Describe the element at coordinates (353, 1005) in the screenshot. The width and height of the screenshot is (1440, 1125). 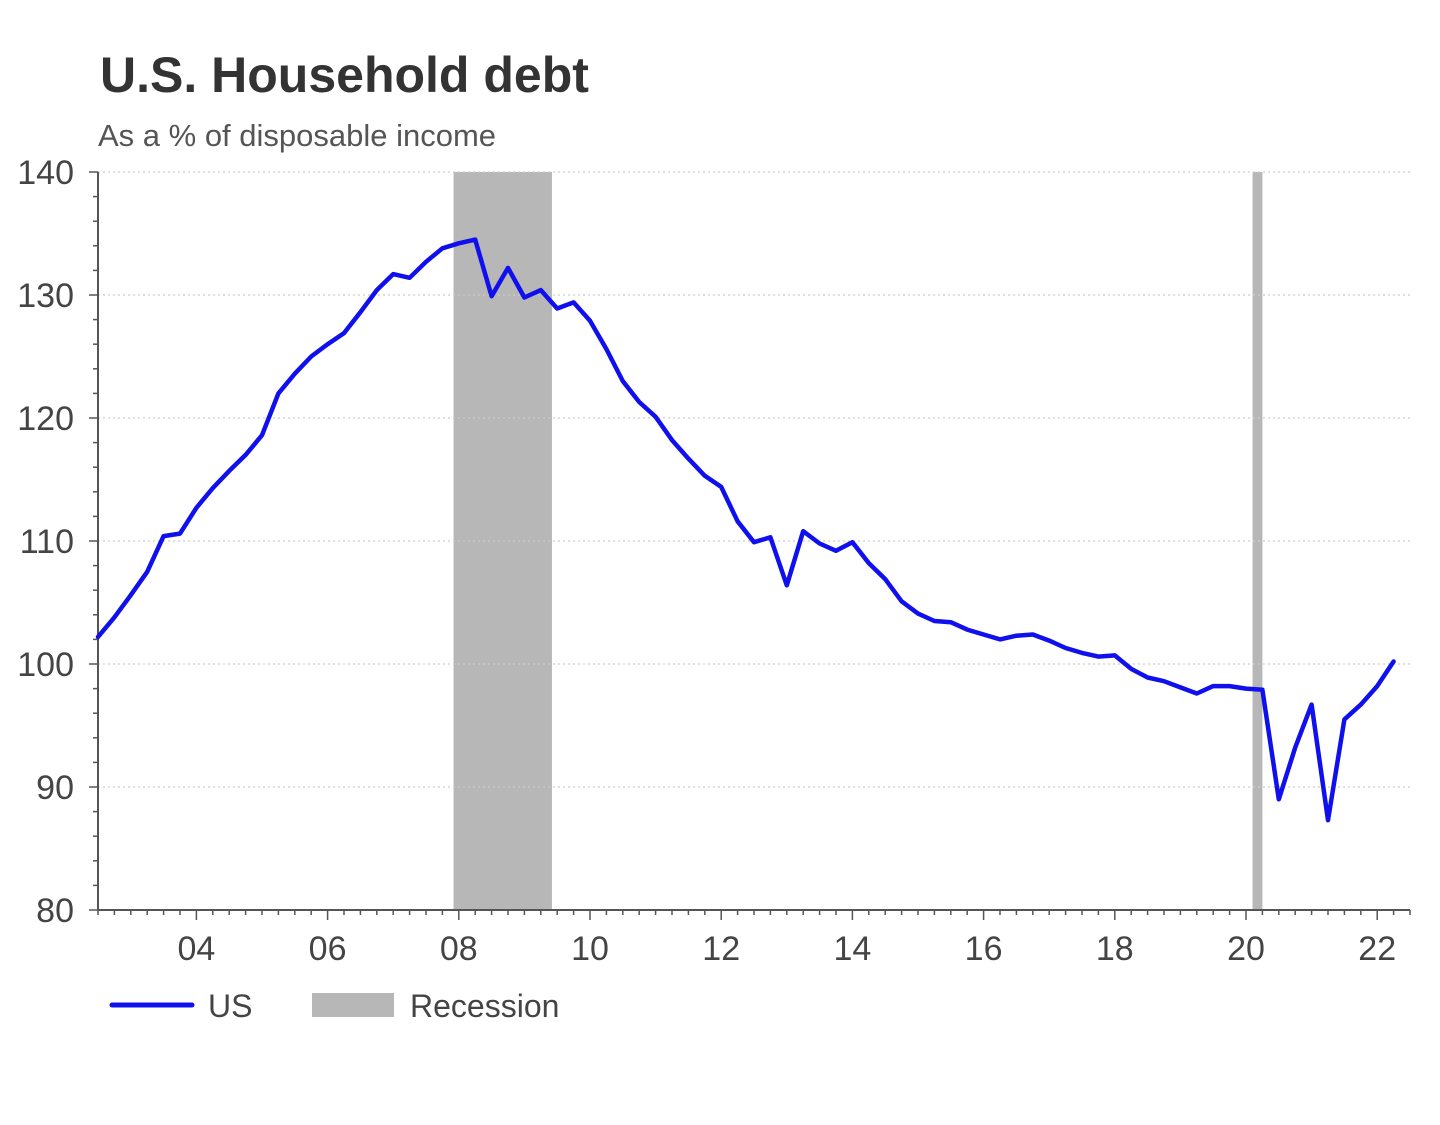
I see `legend-recession-swatch` at that location.